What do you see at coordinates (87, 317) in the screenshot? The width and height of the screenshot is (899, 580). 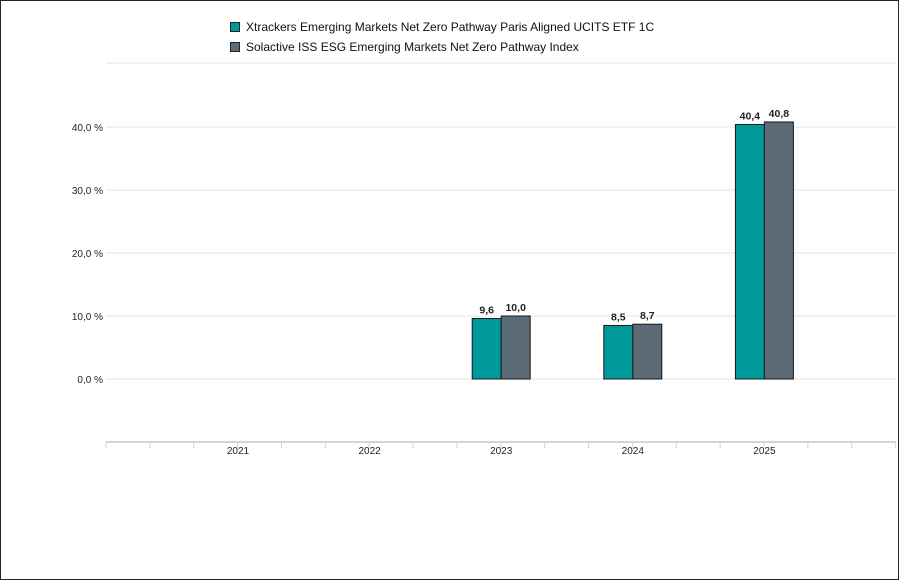 I see `y-tick-label: 10,0 %` at bounding box center [87, 317].